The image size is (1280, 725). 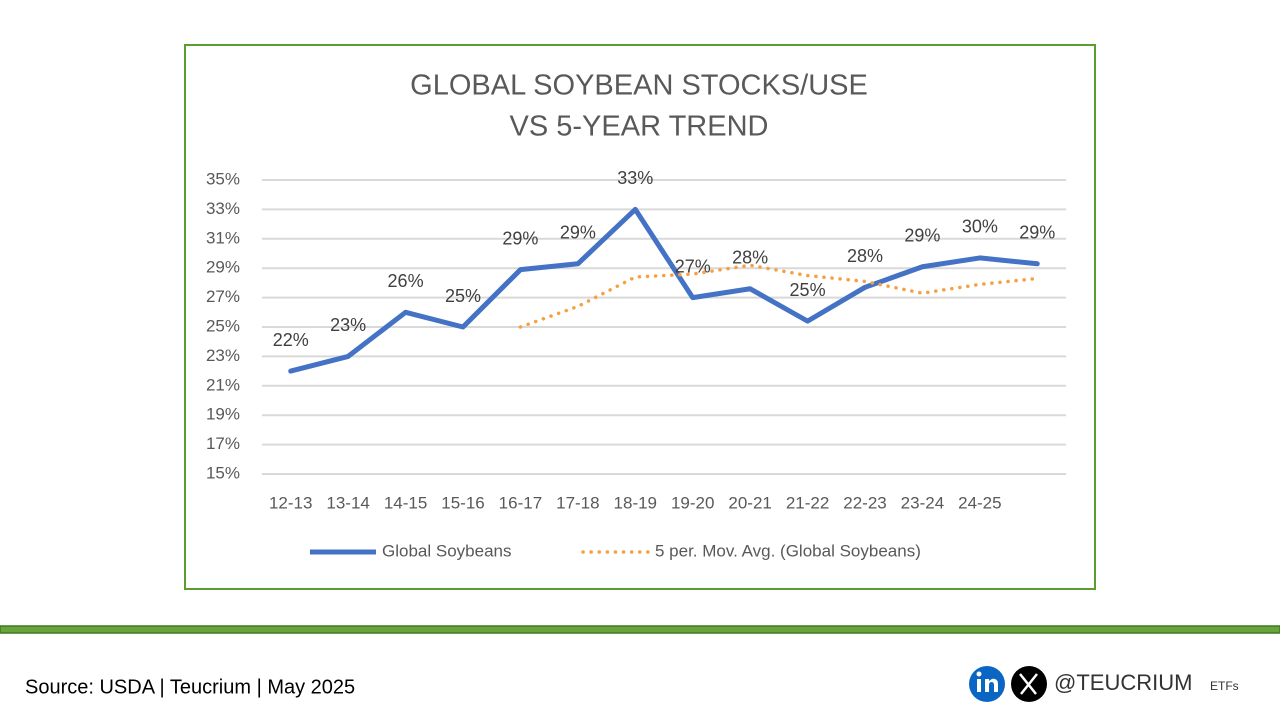 I want to click on x-tick-label: 13-14, so click(x=347, y=502).